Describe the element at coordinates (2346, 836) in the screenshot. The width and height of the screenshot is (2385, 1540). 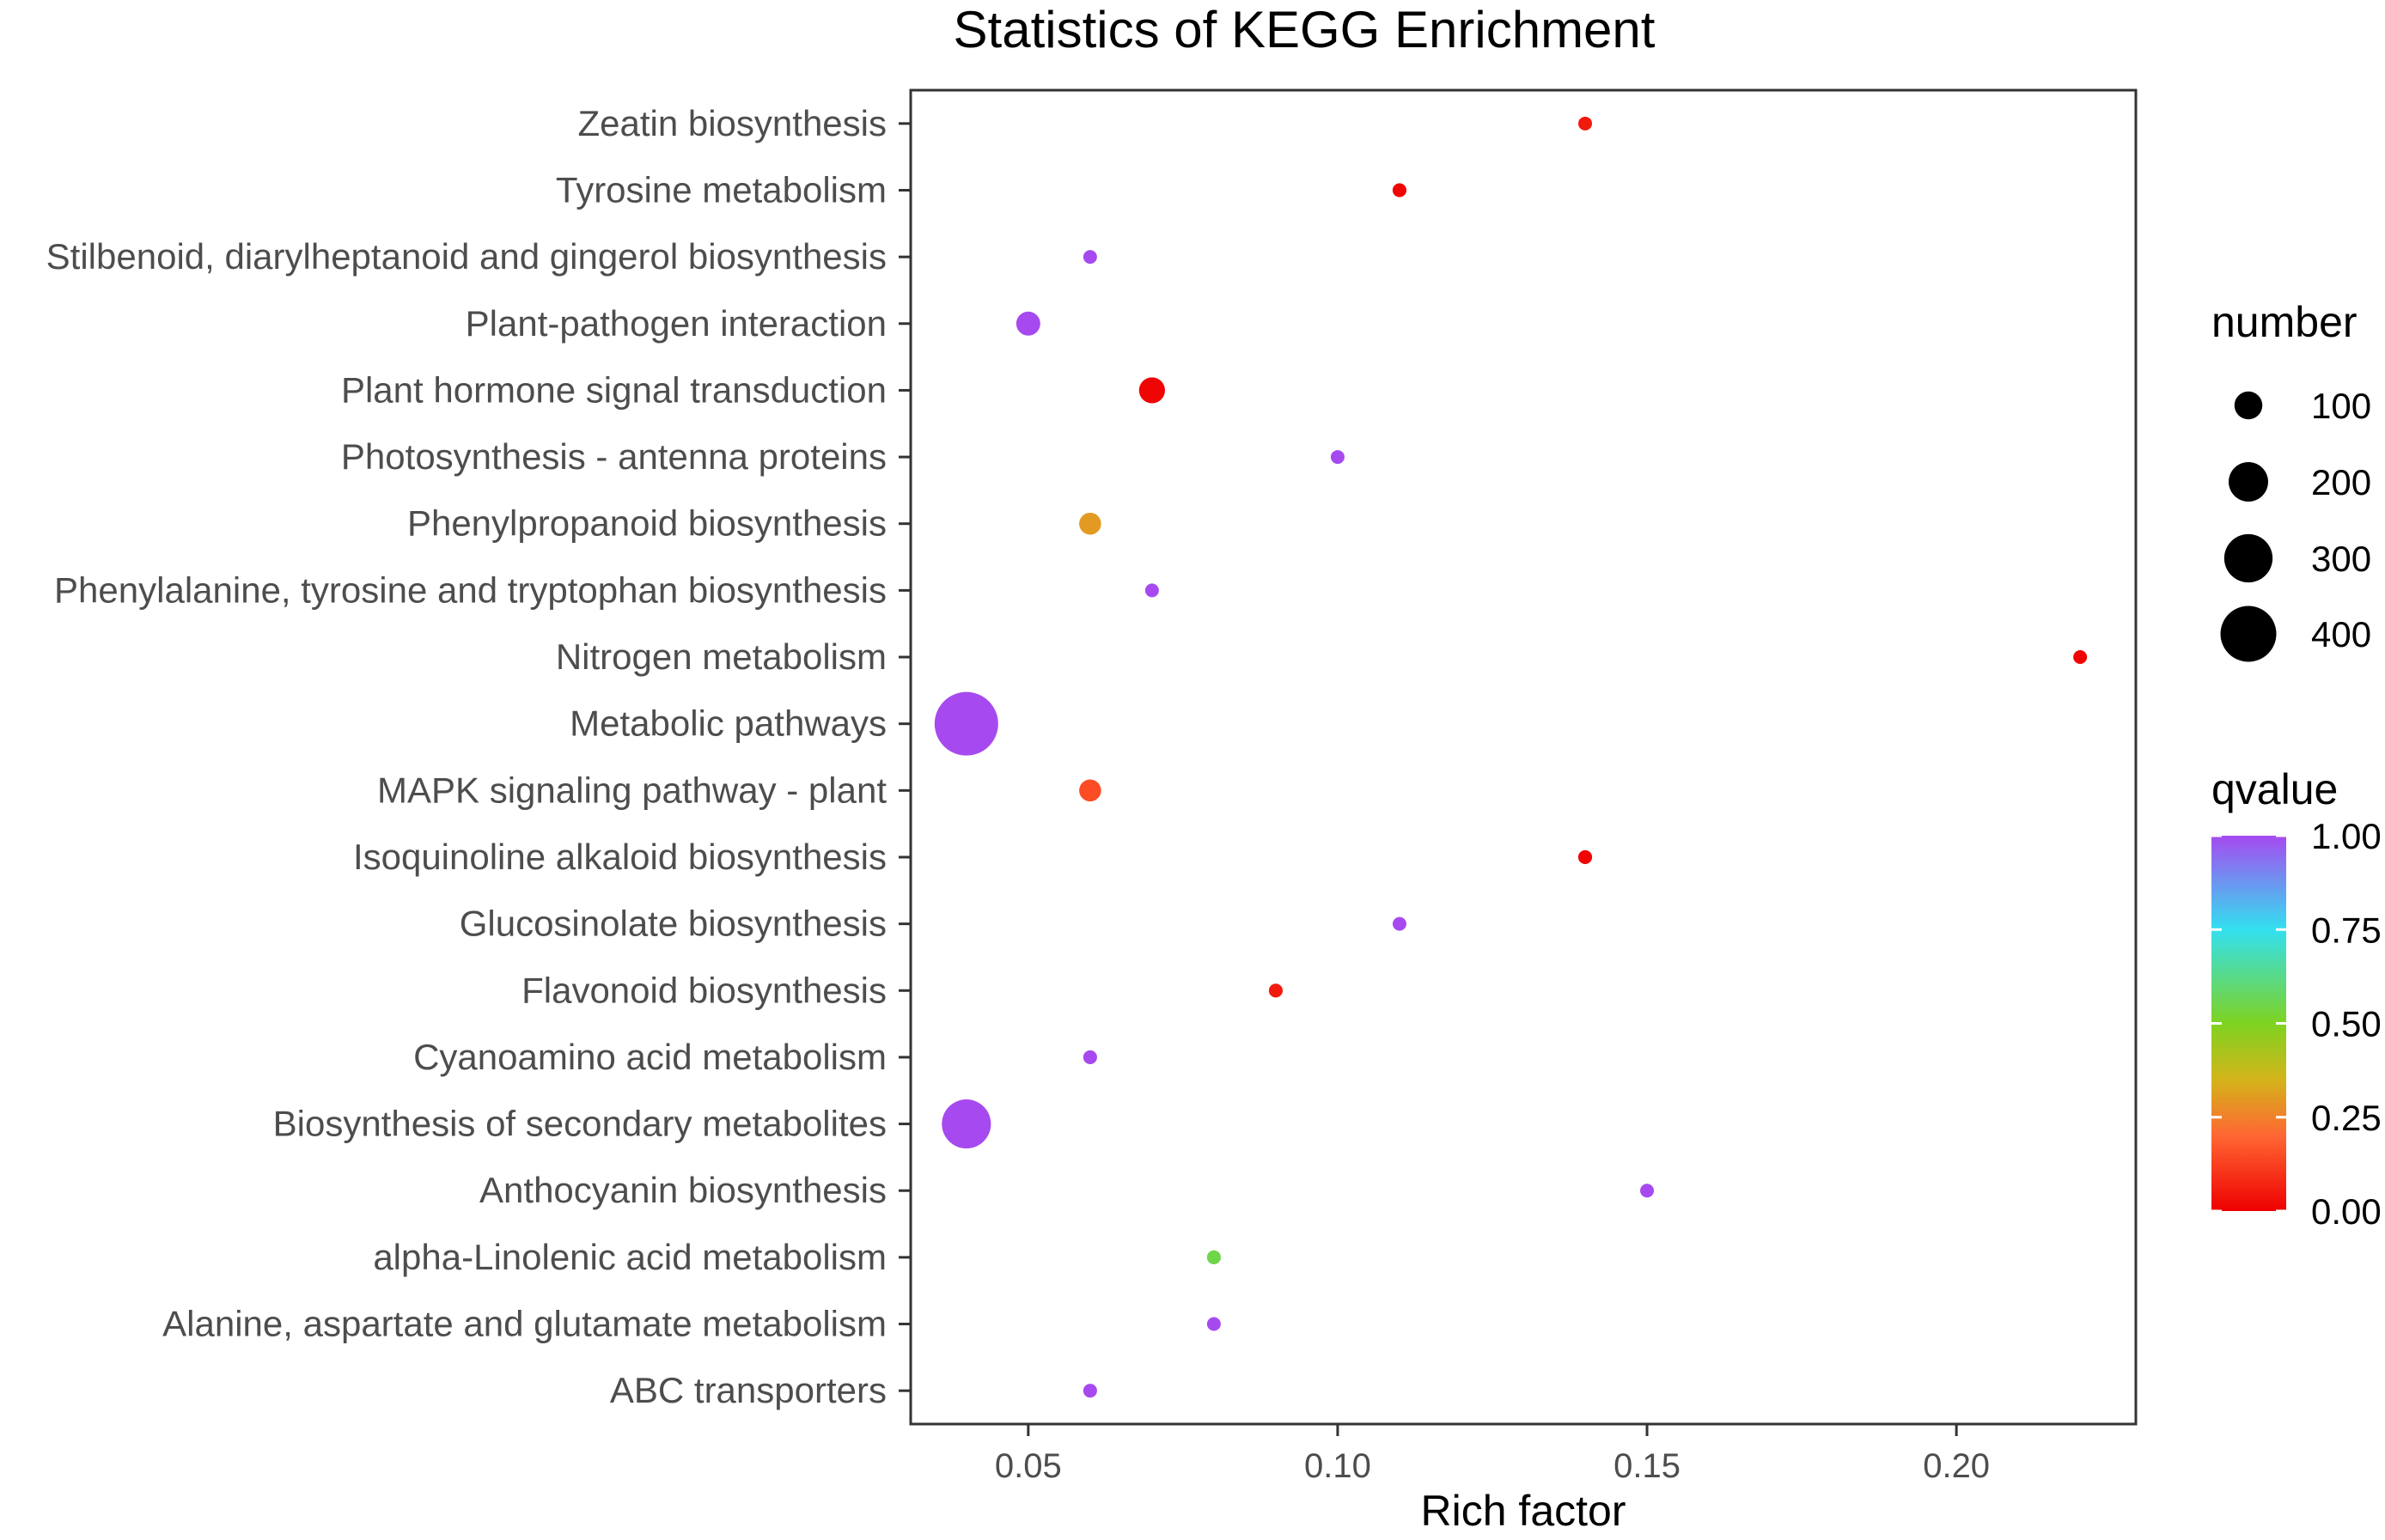
I see `colorbar-tick-label: 1.00` at that location.